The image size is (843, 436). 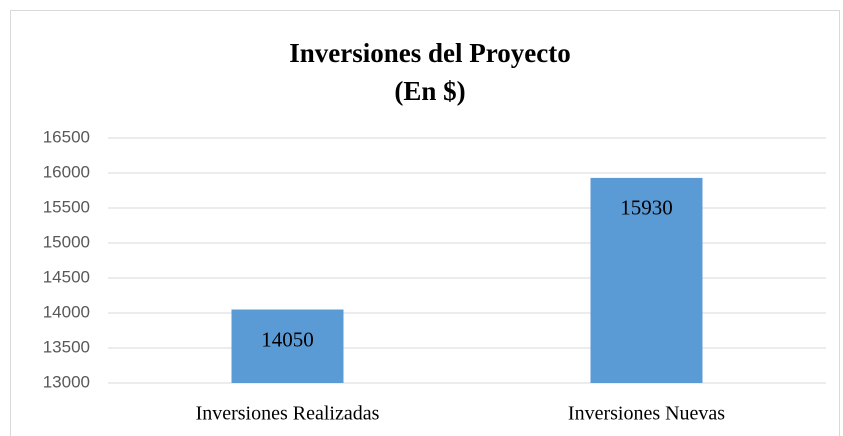 What do you see at coordinates (66, 171) in the screenshot?
I see `y-tick-label: 16000` at bounding box center [66, 171].